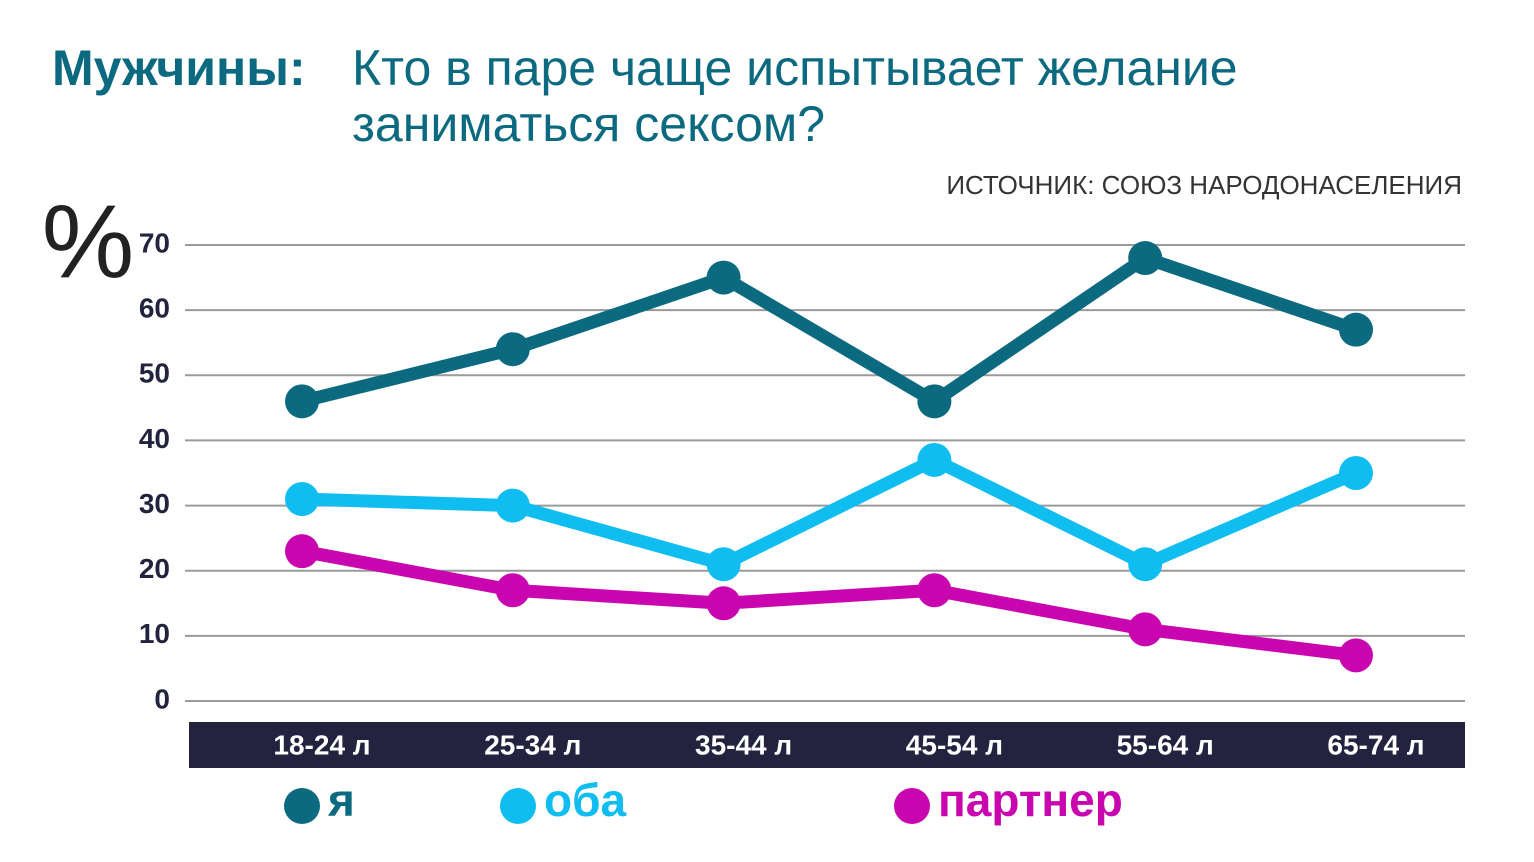  What do you see at coordinates (532, 744) in the screenshot?
I see `x-tick-label: 25-34 л` at bounding box center [532, 744].